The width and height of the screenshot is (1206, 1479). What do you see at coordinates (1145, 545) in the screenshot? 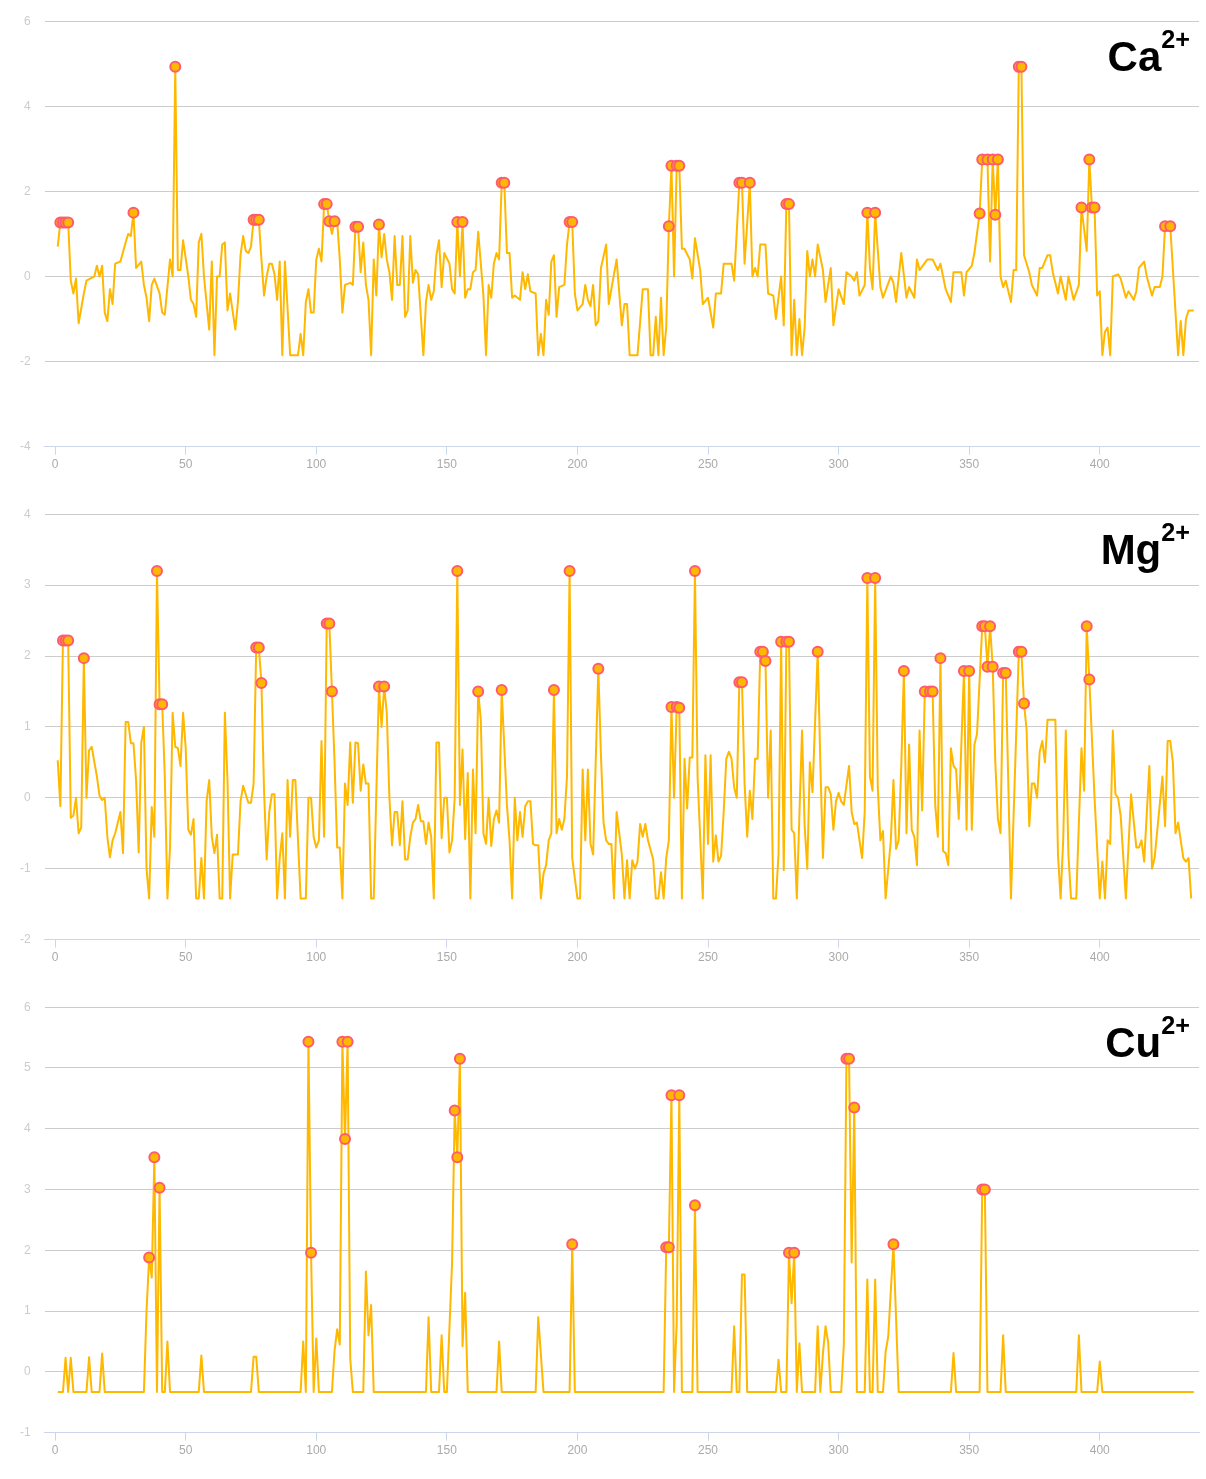
I see `chart-title: Mg$^{2+}$` at bounding box center [1145, 545].